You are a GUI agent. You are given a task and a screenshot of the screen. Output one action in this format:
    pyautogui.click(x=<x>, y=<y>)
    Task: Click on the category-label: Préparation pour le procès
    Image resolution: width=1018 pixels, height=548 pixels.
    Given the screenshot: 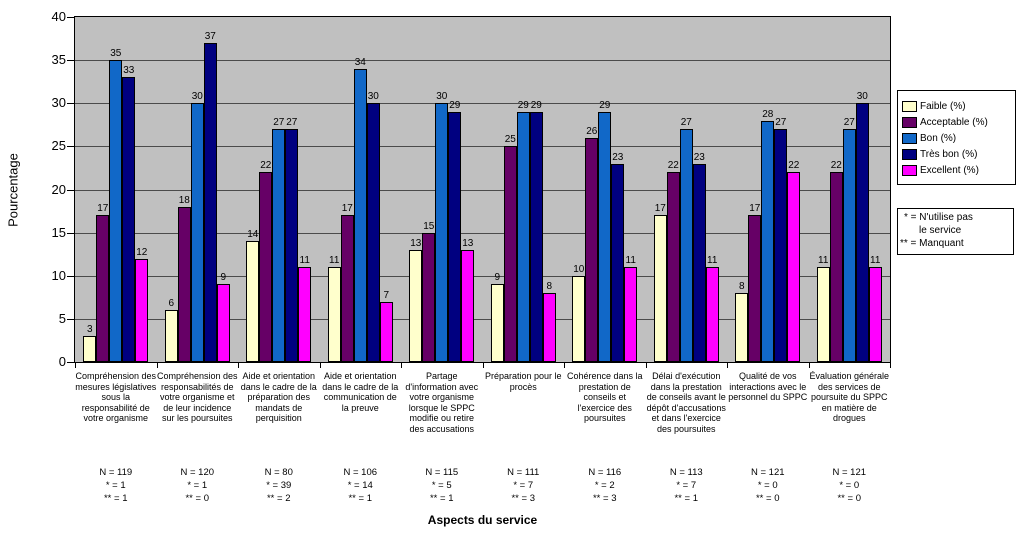 What is the action you would take?
    pyautogui.click(x=523, y=381)
    